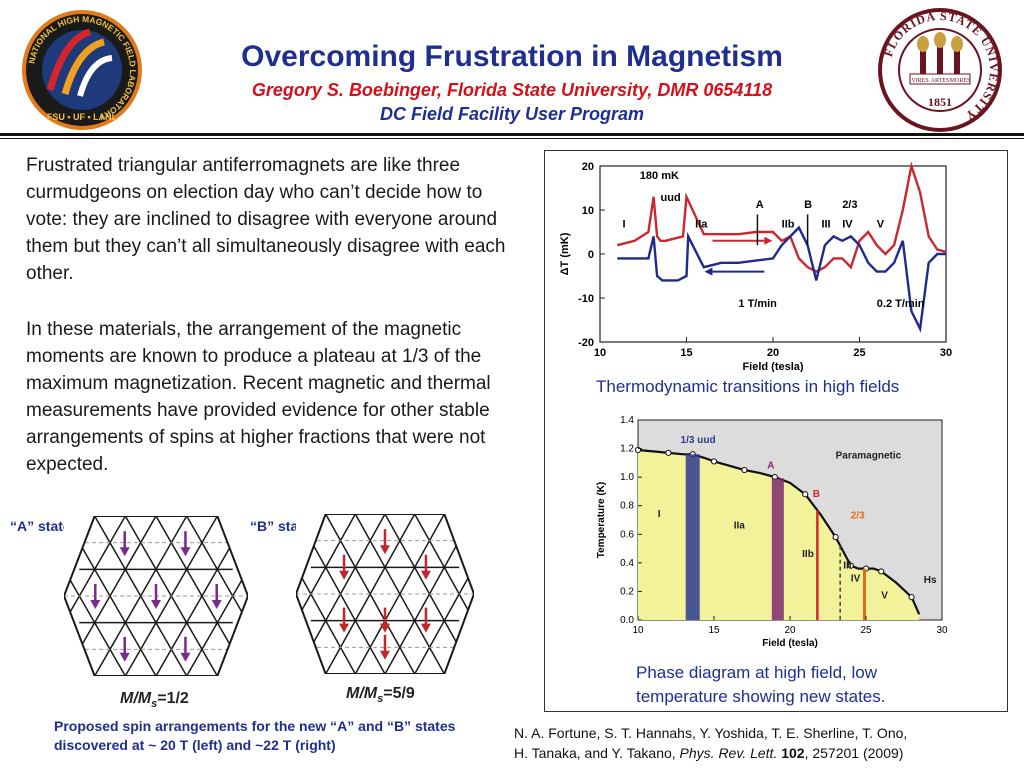  Describe the element at coordinates (740, 526) in the screenshot. I see `phase-region-label: IIa` at that location.